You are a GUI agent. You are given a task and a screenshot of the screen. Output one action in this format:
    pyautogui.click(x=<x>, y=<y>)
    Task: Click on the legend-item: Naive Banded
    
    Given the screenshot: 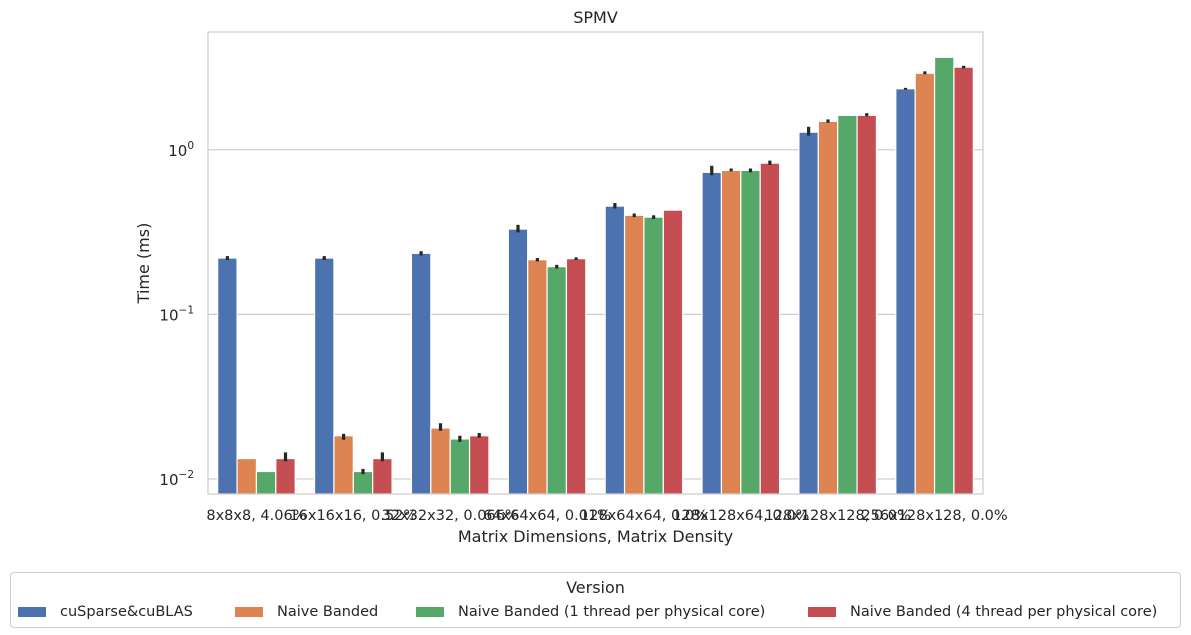 What is the action you would take?
    pyautogui.click(x=306, y=612)
    